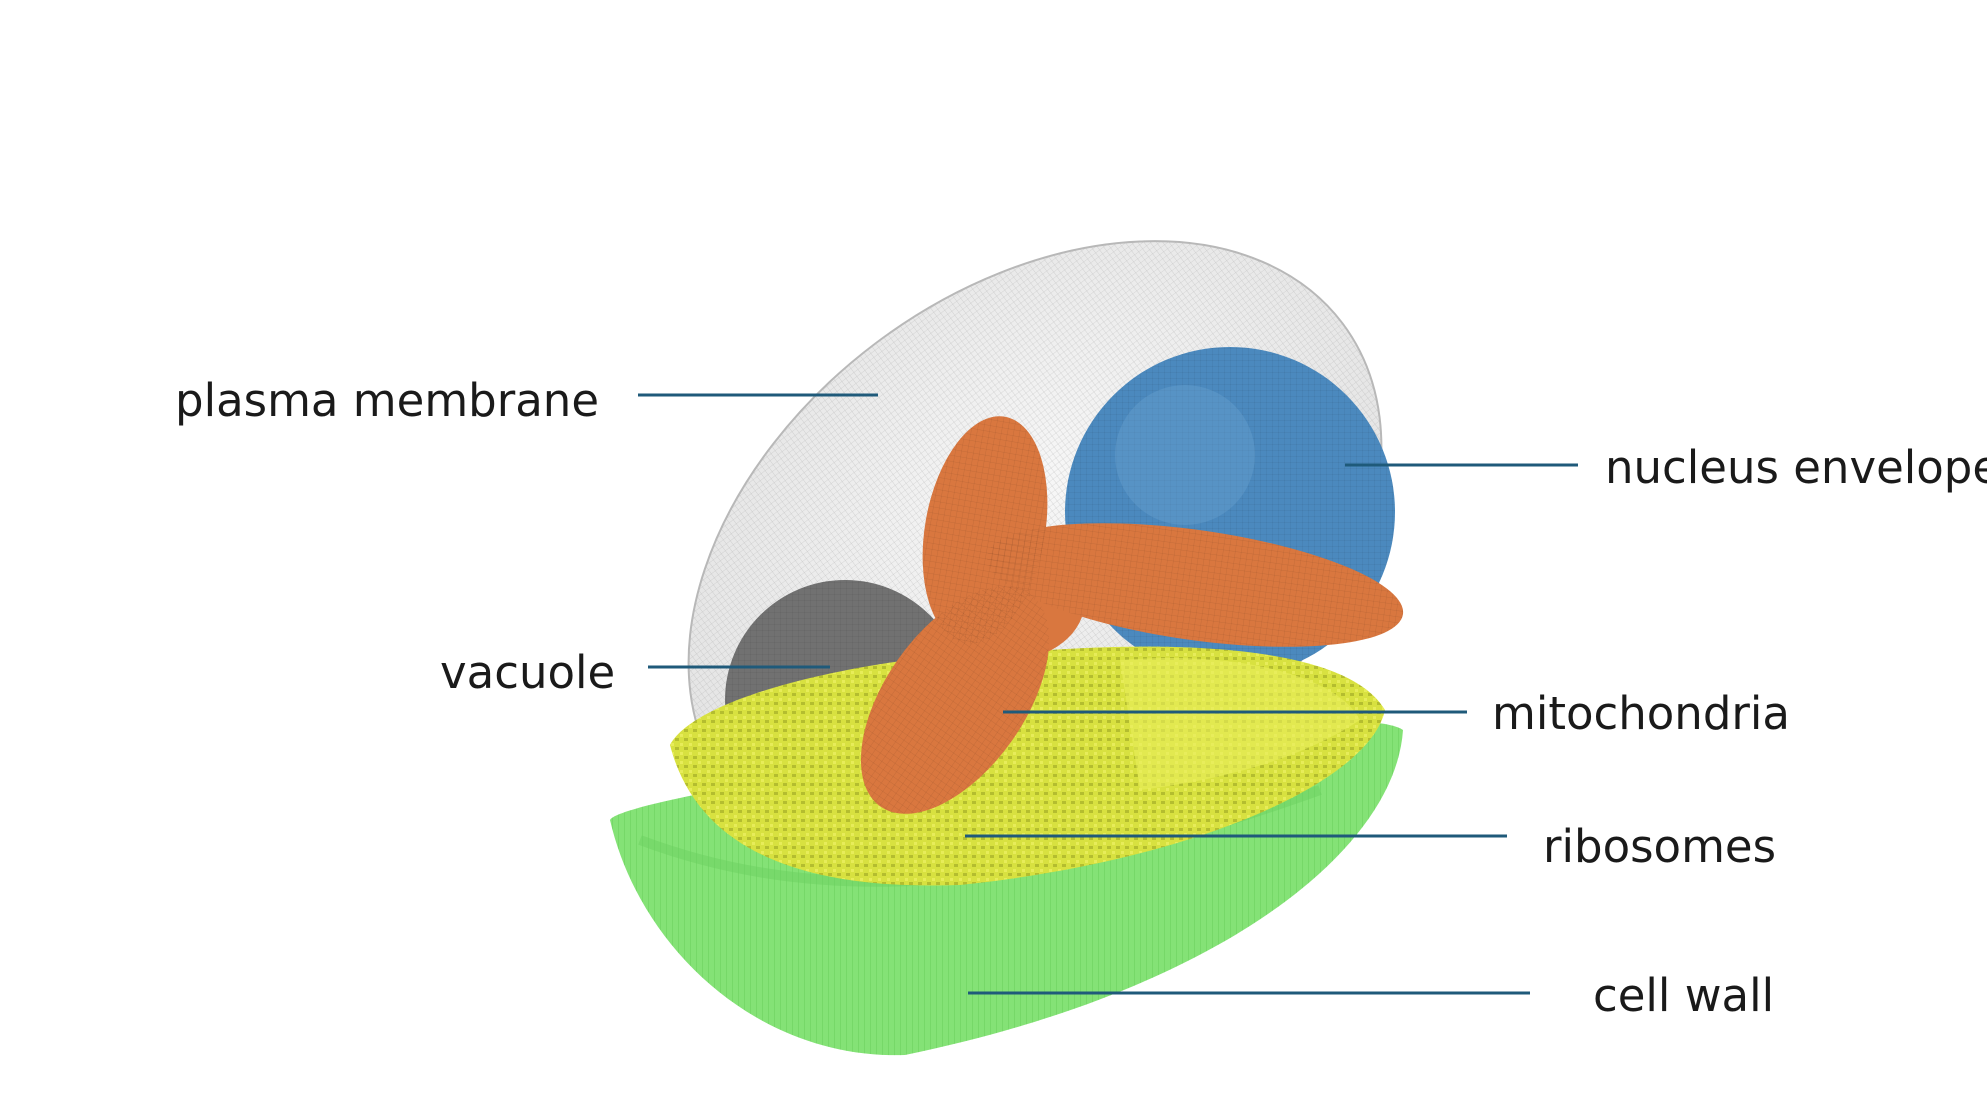 This screenshot has height=1118, width=1987. What do you see at coordinates (1027, 766) in the screenshot?
I see `ribosomes-shape` at bounding box center [1027, 766].